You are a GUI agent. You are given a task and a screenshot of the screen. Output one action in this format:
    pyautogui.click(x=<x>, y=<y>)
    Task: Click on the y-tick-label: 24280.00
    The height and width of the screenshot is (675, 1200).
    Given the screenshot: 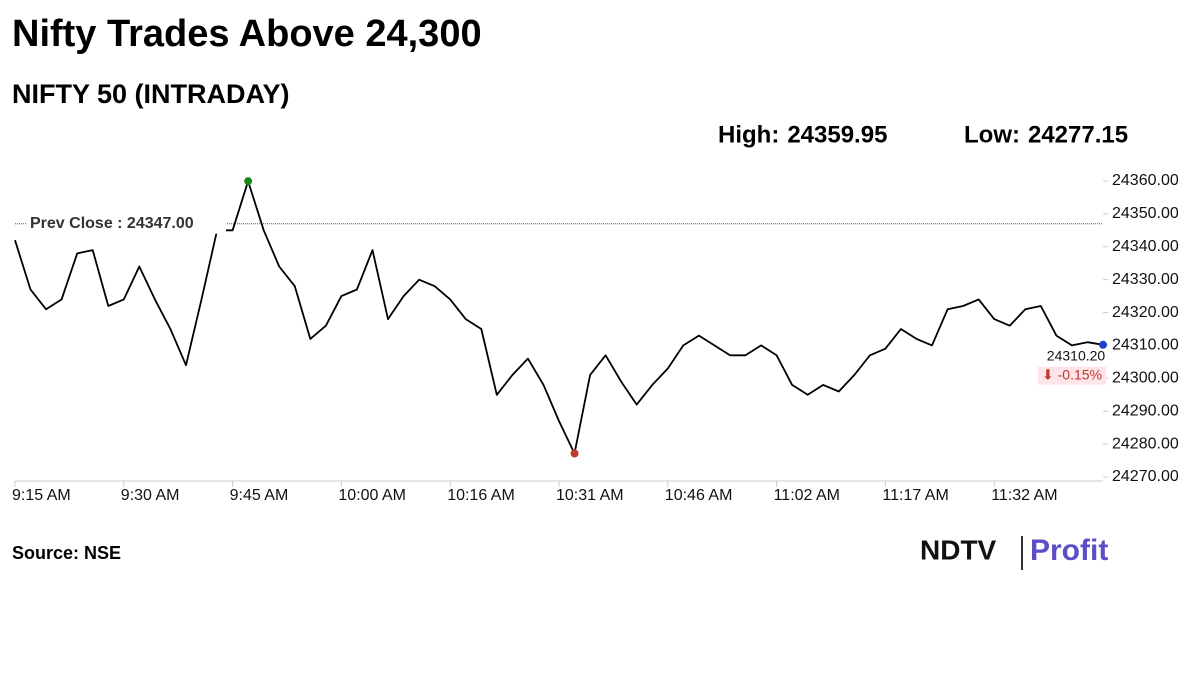 What is the action you would take?
    pyautogui.click(x=1145, y=443)
    